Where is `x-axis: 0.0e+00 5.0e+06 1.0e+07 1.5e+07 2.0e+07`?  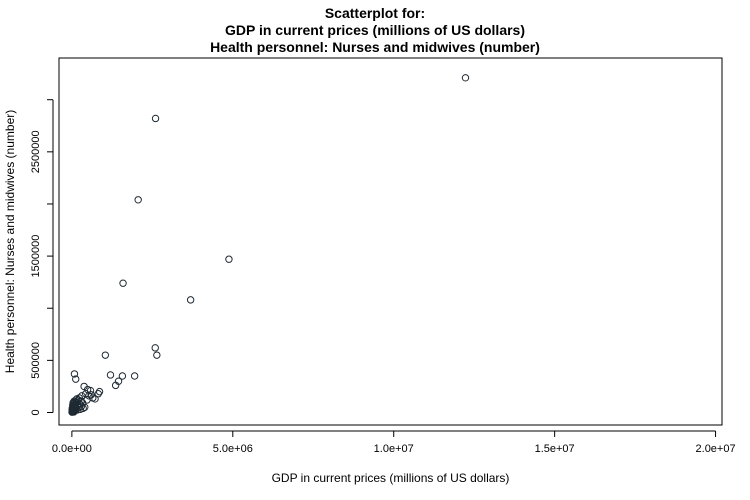
x-axis: 0.0e+00 5.0e+06 1.0e+07 1.5e+07 2.0e+07 is located at coordinates (394, 442).